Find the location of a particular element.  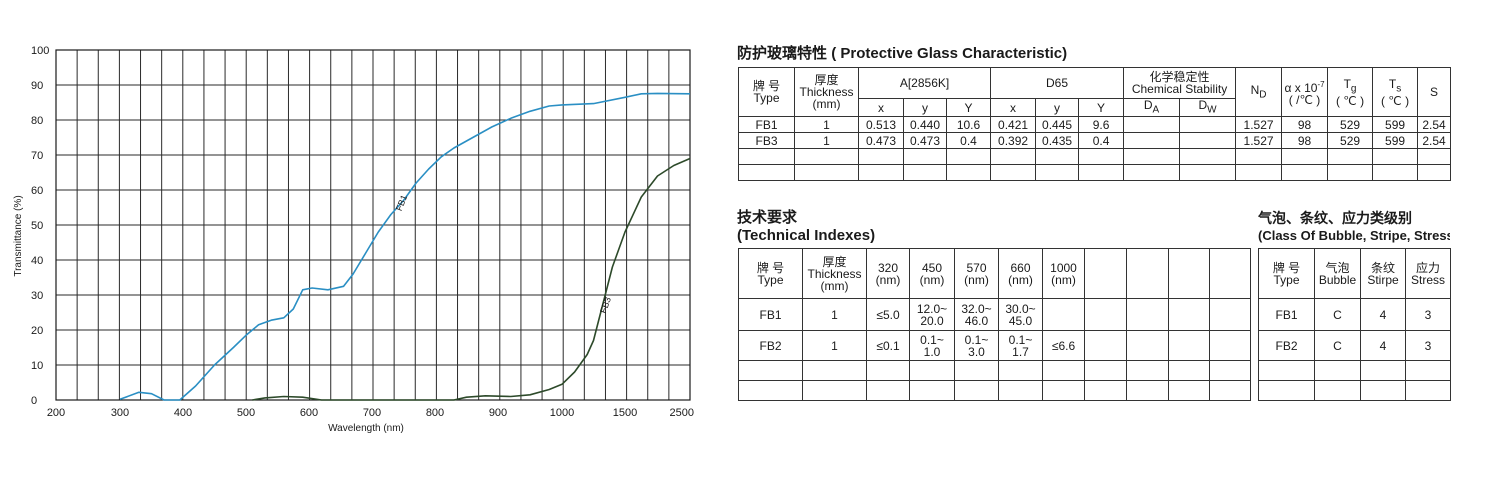

x-tick-label: 500 is located at coordinates (246, 413).